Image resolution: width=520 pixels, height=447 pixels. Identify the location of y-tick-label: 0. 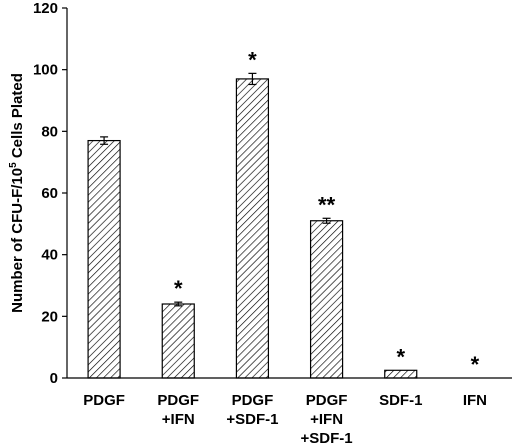
(54, 378).